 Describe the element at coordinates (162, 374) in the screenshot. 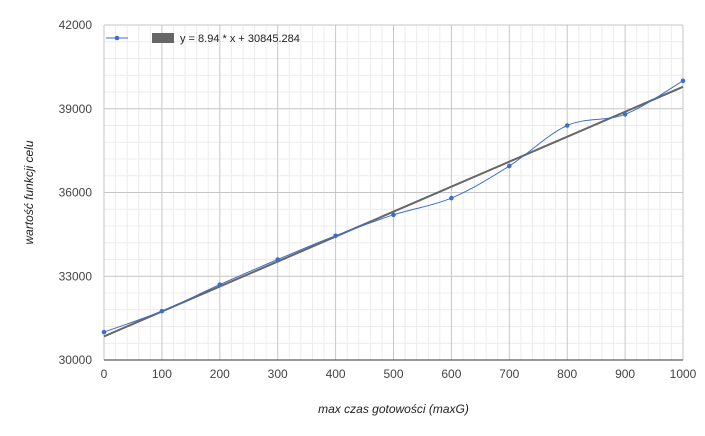

I see `x-tick-label: 100` at that location.